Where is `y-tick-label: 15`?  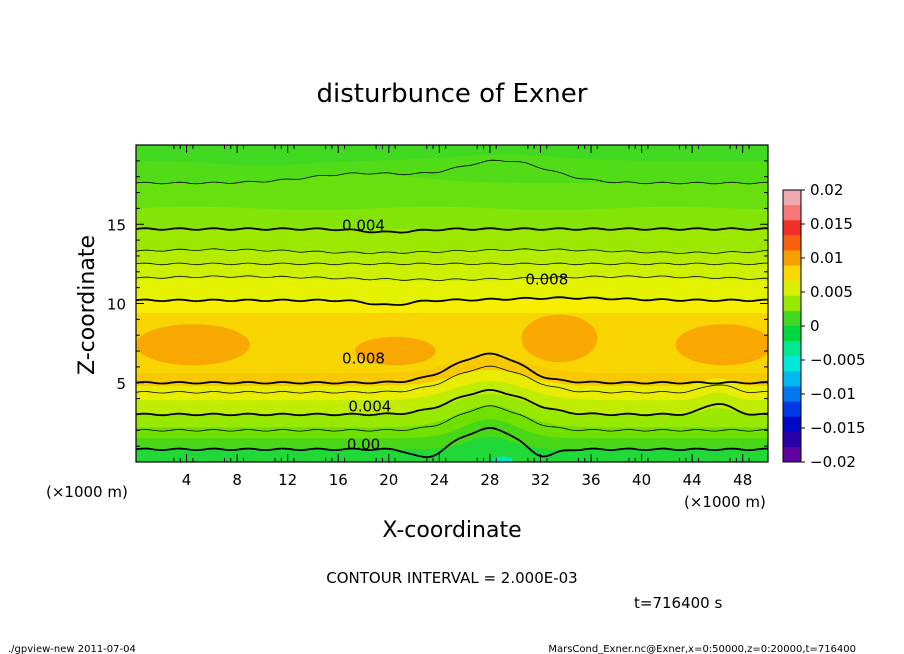 y-tick-label: 15 is located at coordinates (116, 225).